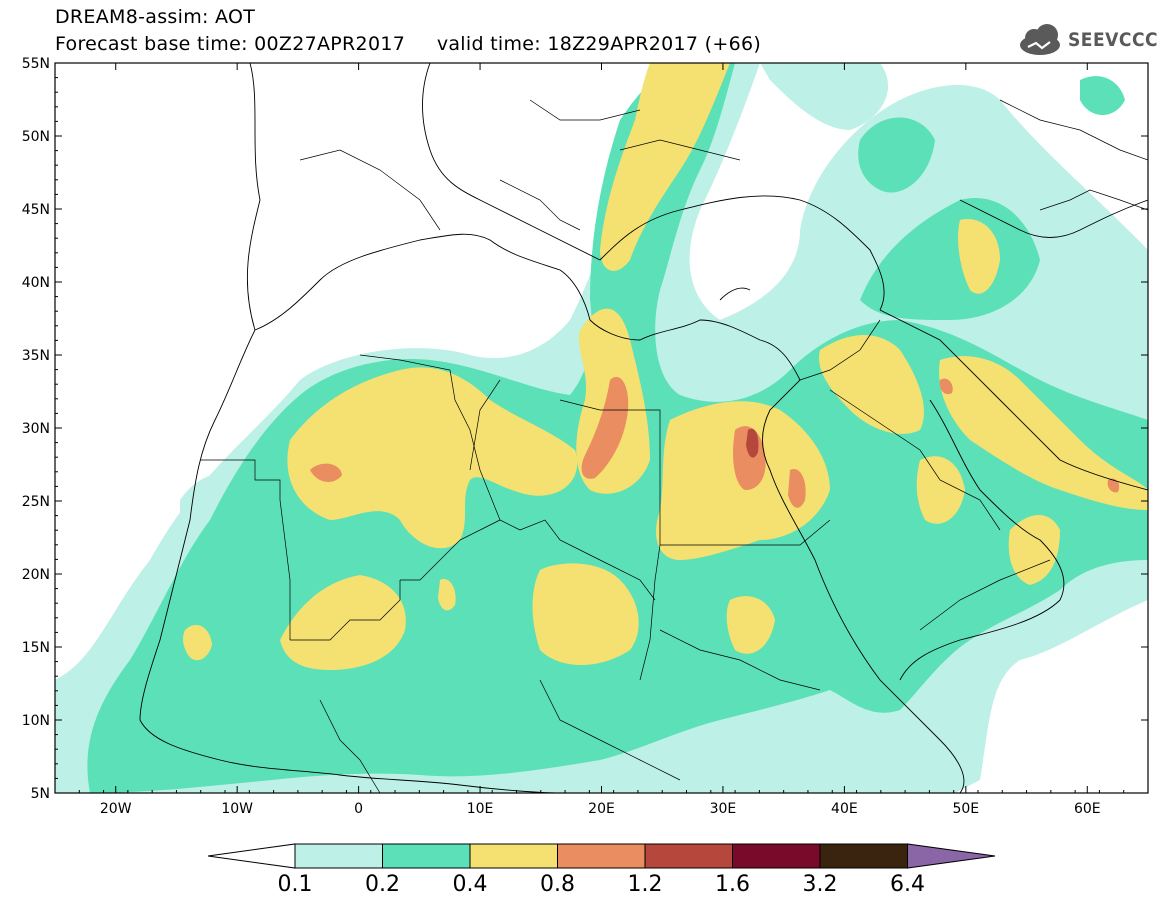 Image resolution: width=1165 pixels, height=905 pixels. I want to click on aot-band-1.2-1.6, so click(752, 443).